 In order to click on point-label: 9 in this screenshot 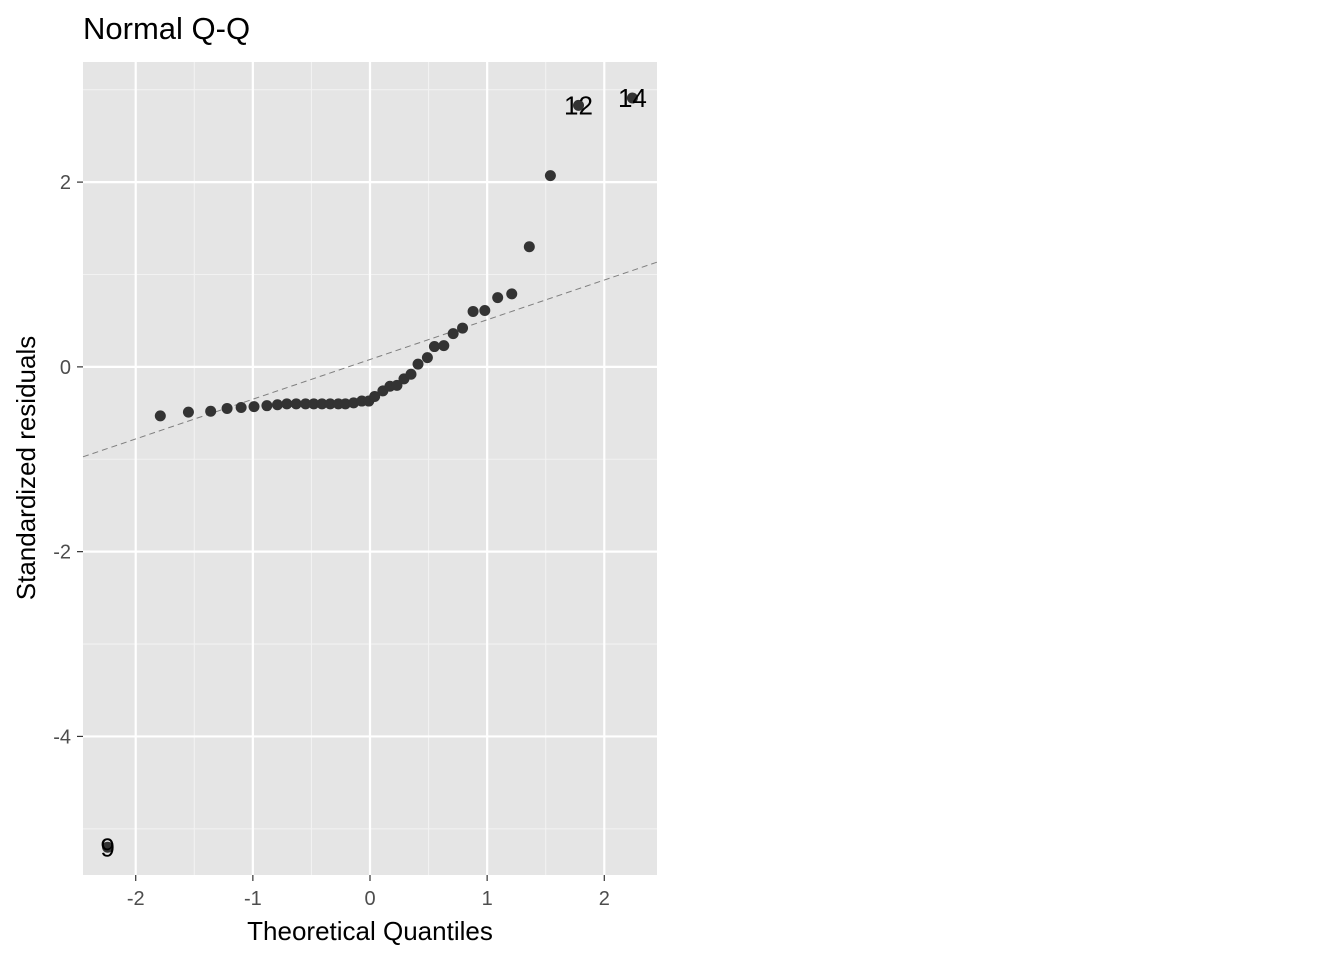, I will do `click(107, 847)`.